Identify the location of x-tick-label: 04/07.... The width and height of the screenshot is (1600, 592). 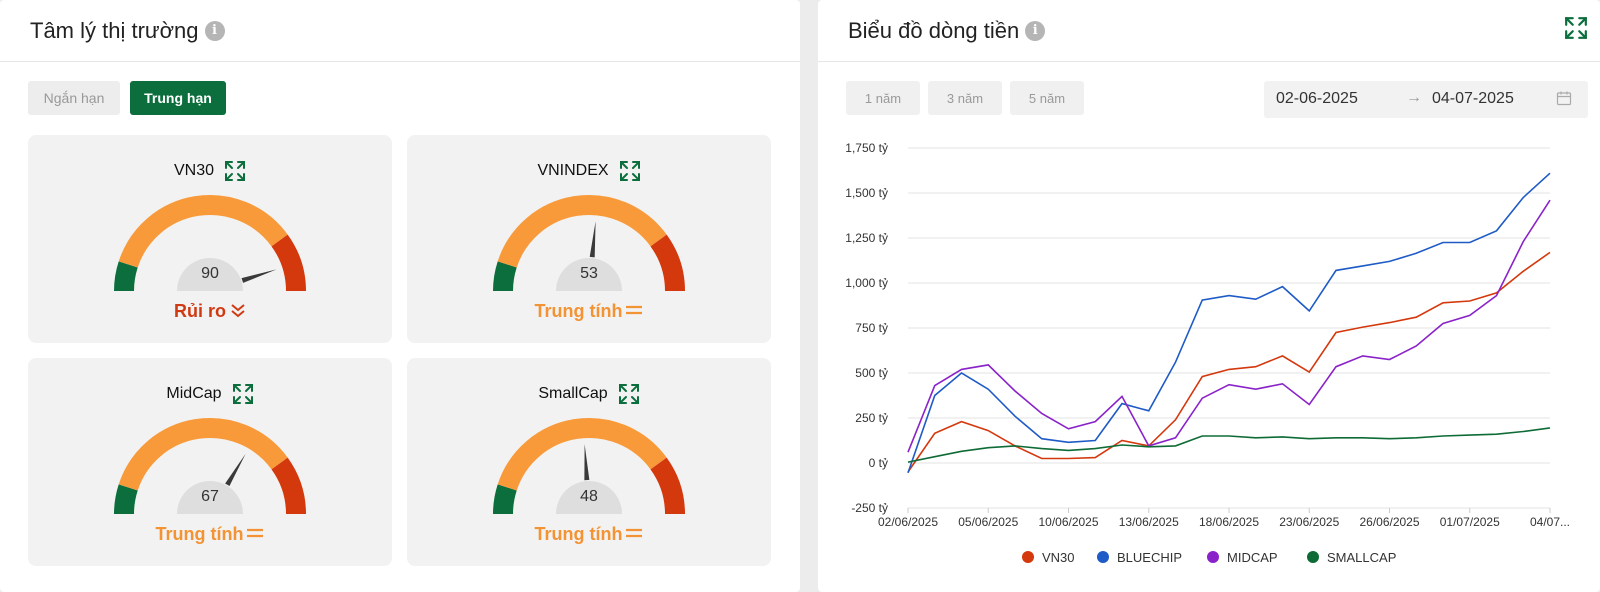
(1550, 522).